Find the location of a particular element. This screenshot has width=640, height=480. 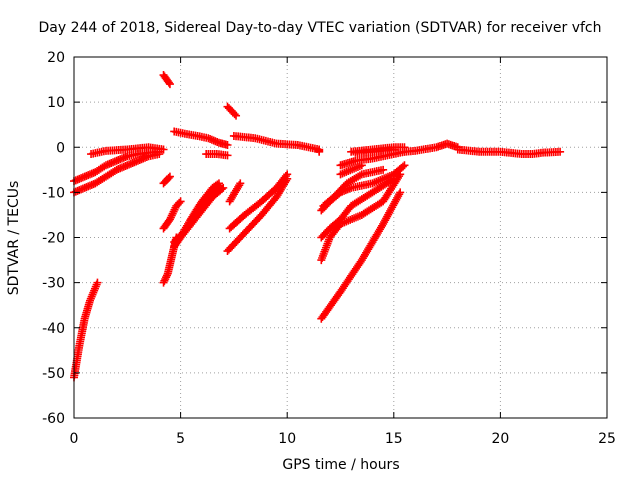

y-tick-label: -40 is located at coordinates (53, 329).